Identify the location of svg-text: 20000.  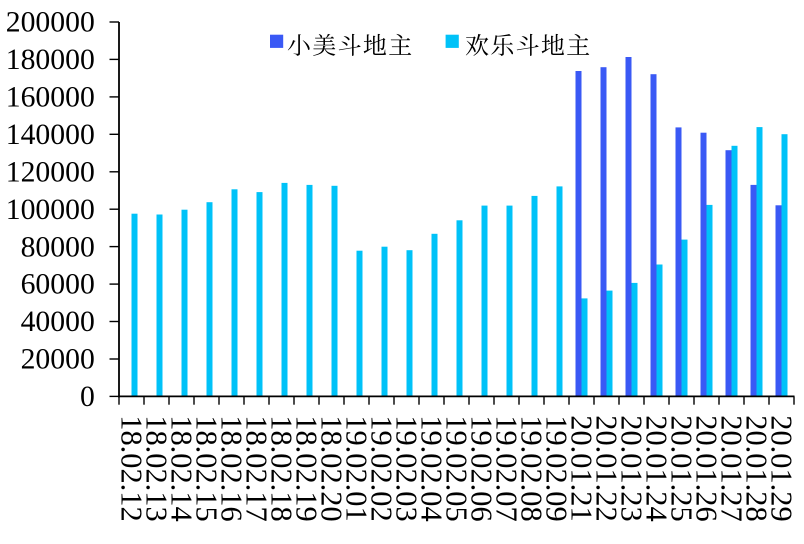
(58, 360).